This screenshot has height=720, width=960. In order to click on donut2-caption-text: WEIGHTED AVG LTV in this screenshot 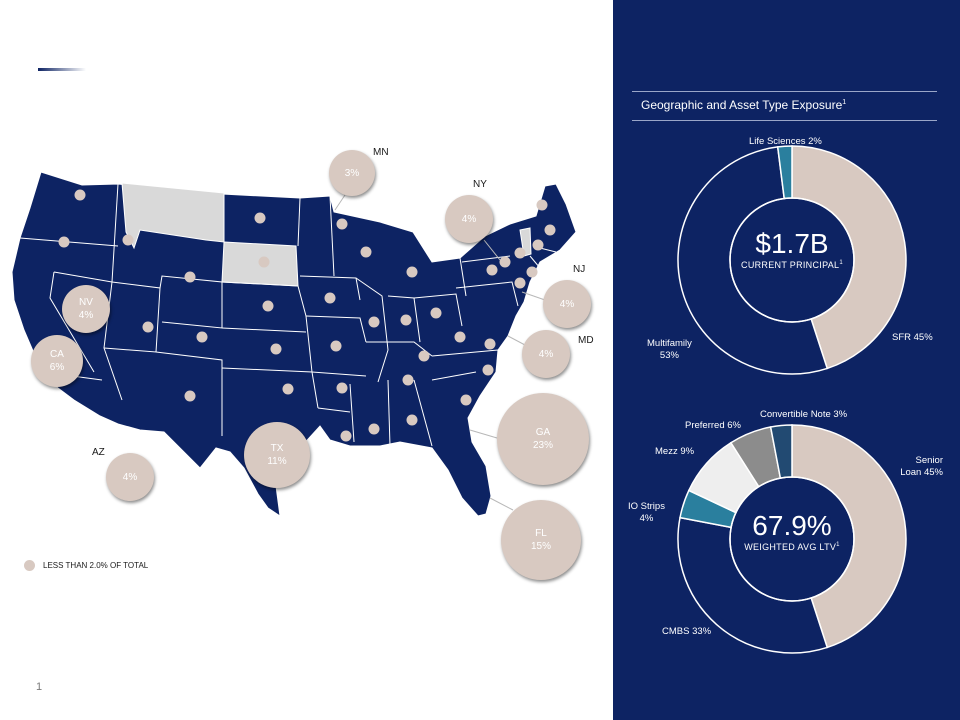, I will do `click(790, 547)`.